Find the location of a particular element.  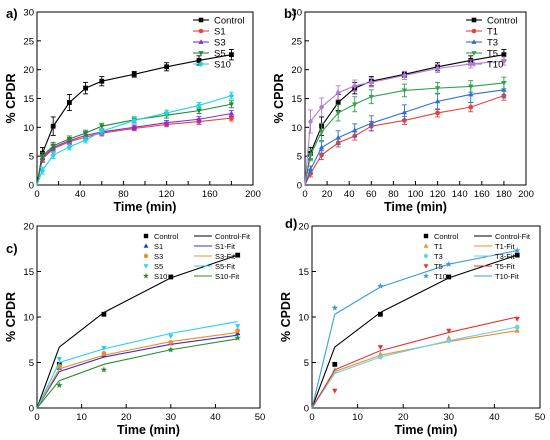

legend-fit-label: S10-Fit is located at coordinates (227, 276).